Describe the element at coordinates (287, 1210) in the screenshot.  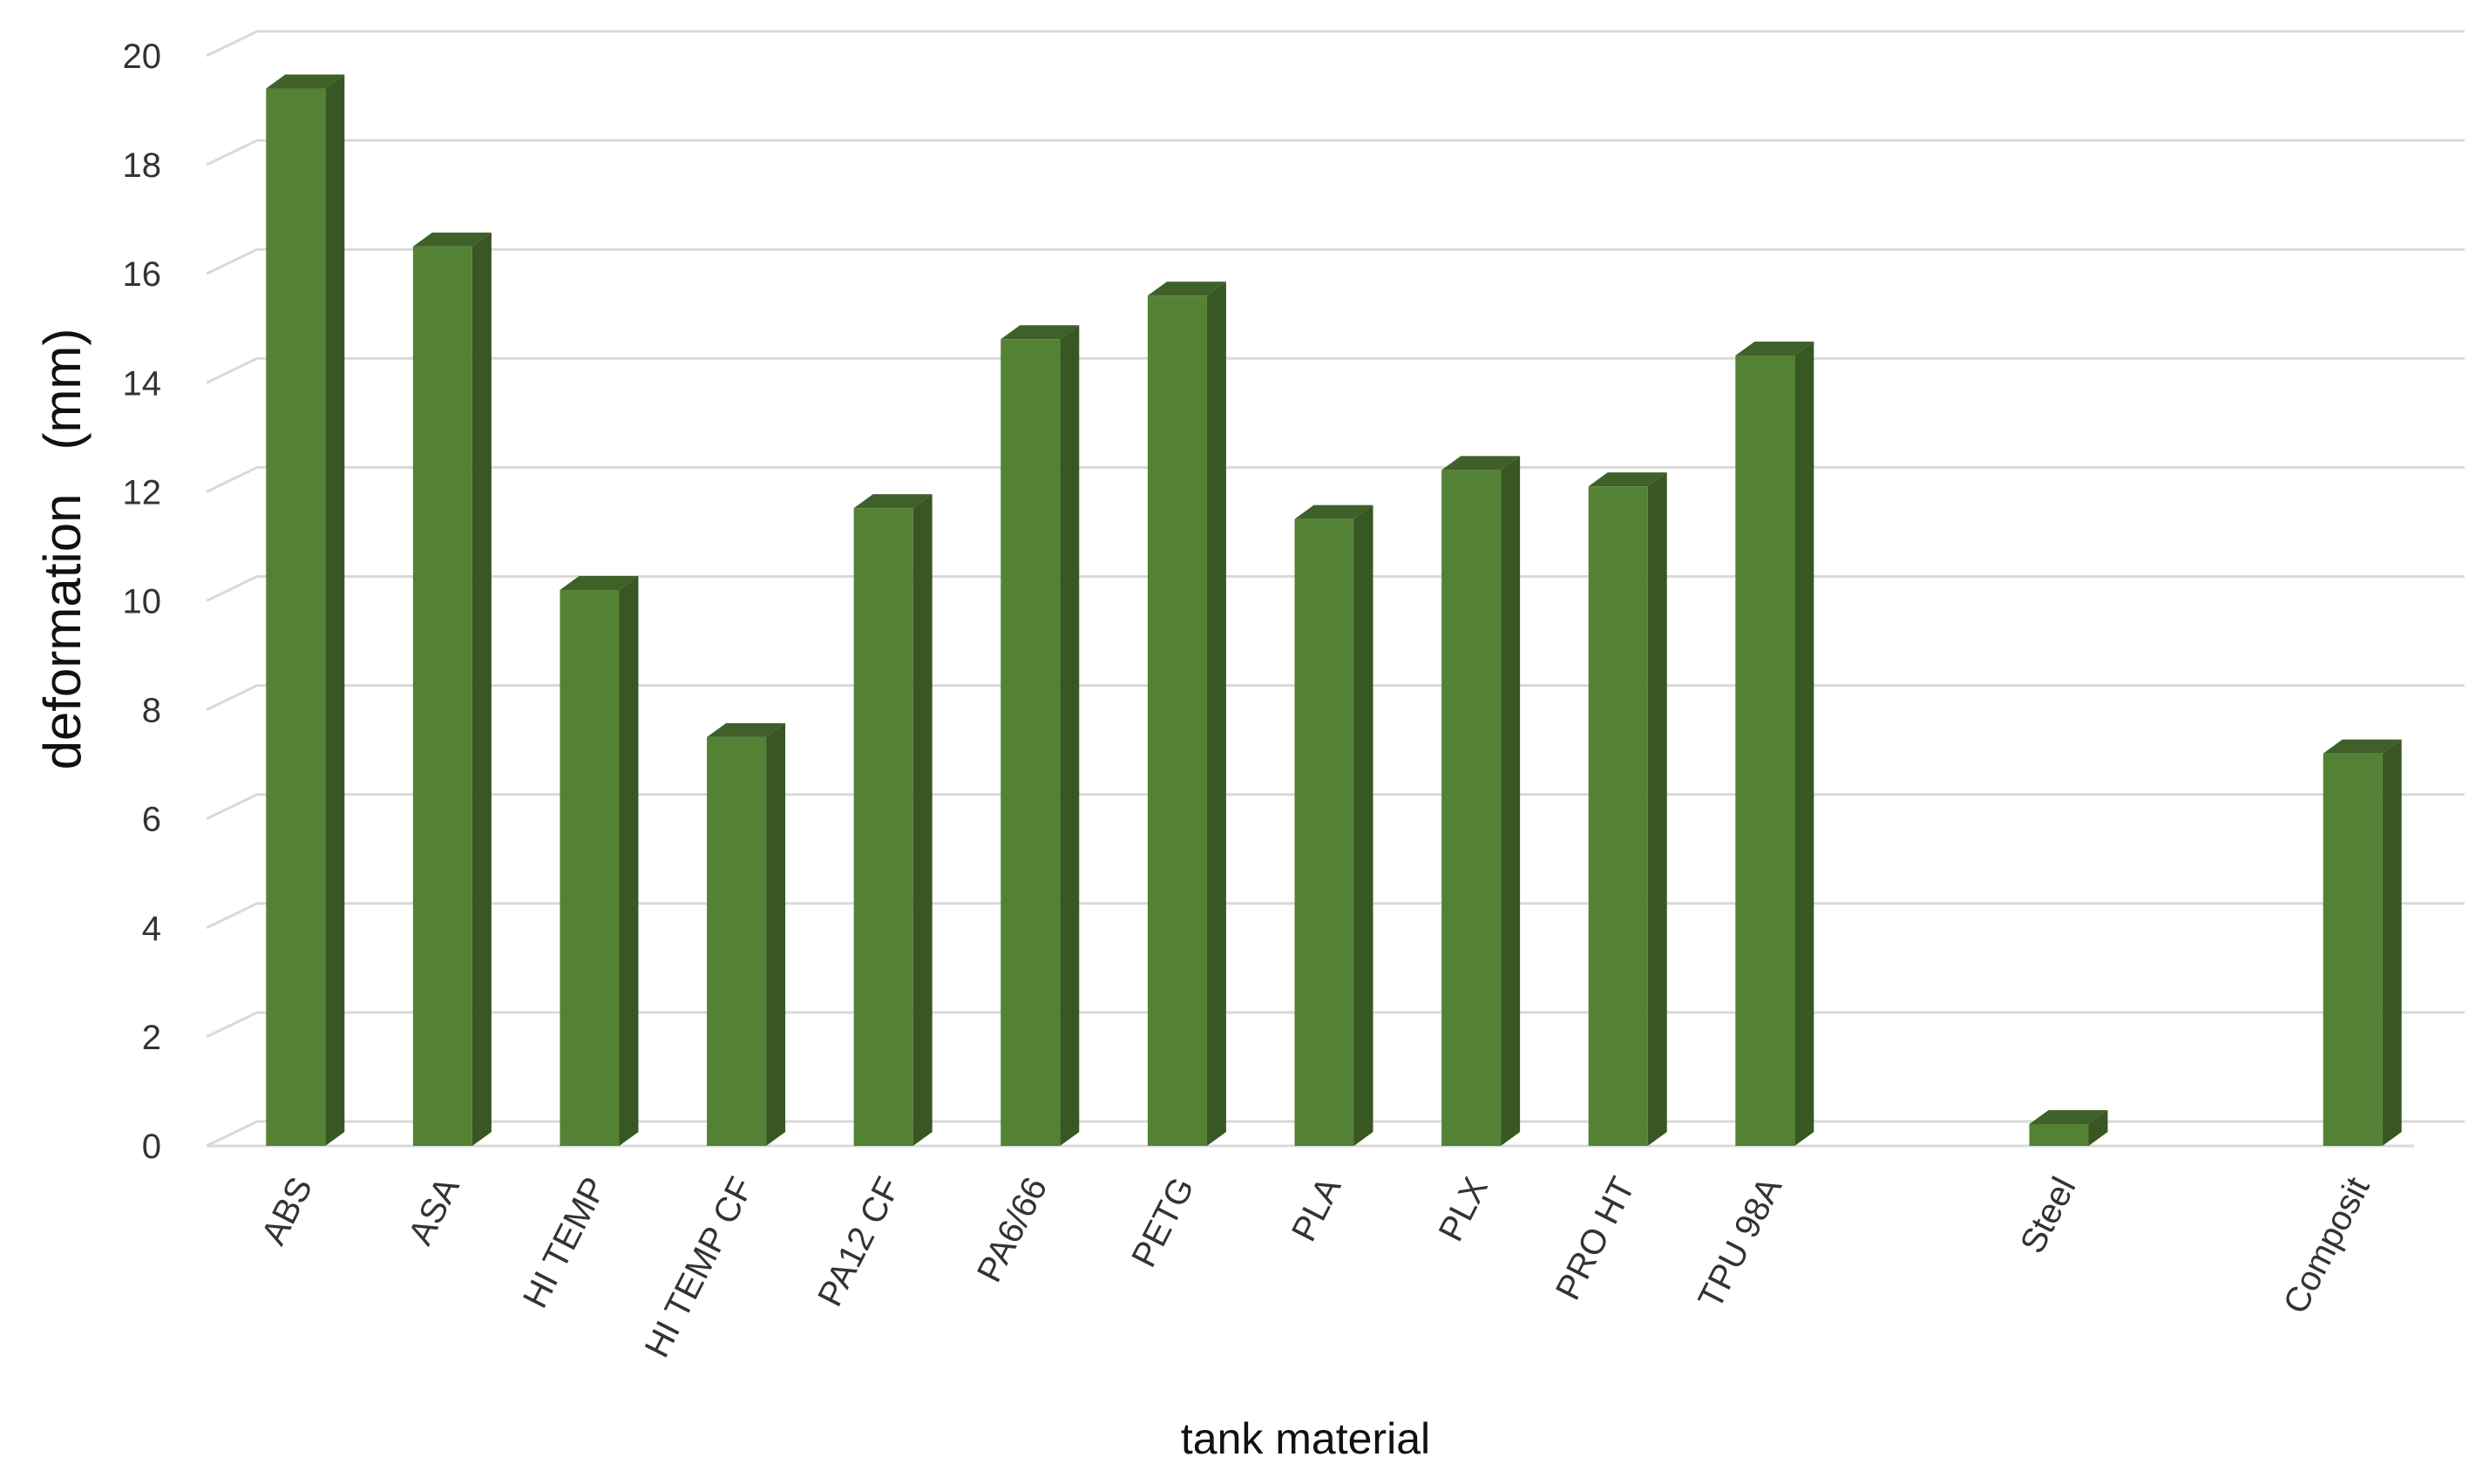
I see `x-tick-label: ABS` at that location.